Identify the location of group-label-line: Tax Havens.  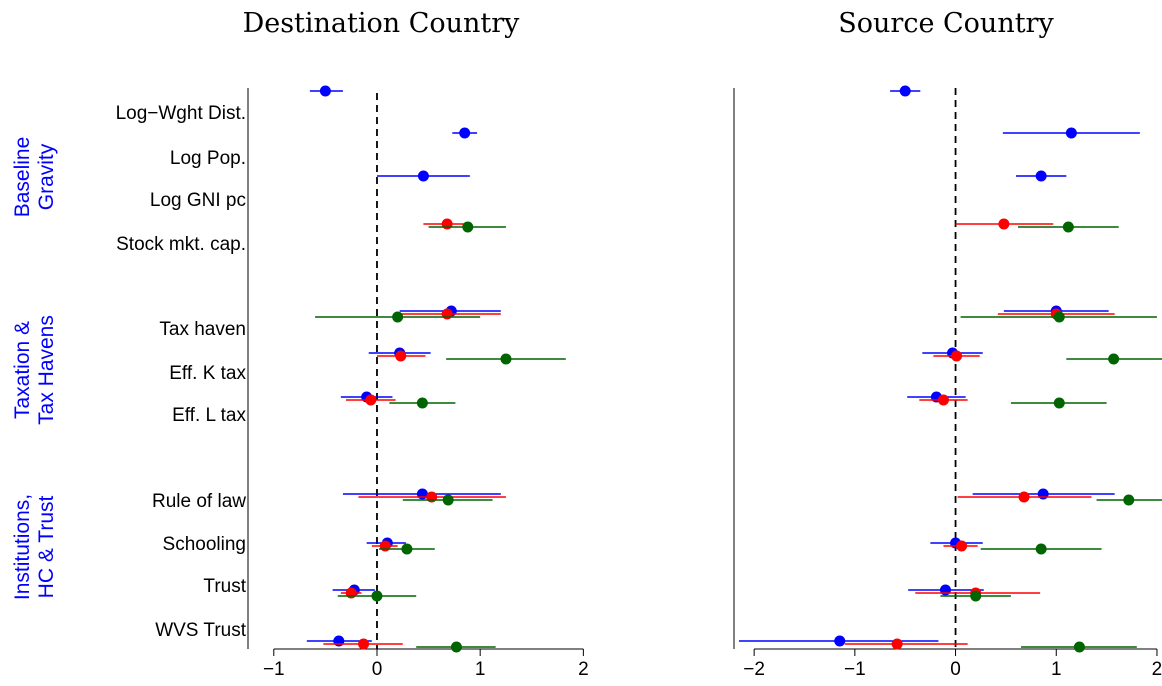
(46, 370).